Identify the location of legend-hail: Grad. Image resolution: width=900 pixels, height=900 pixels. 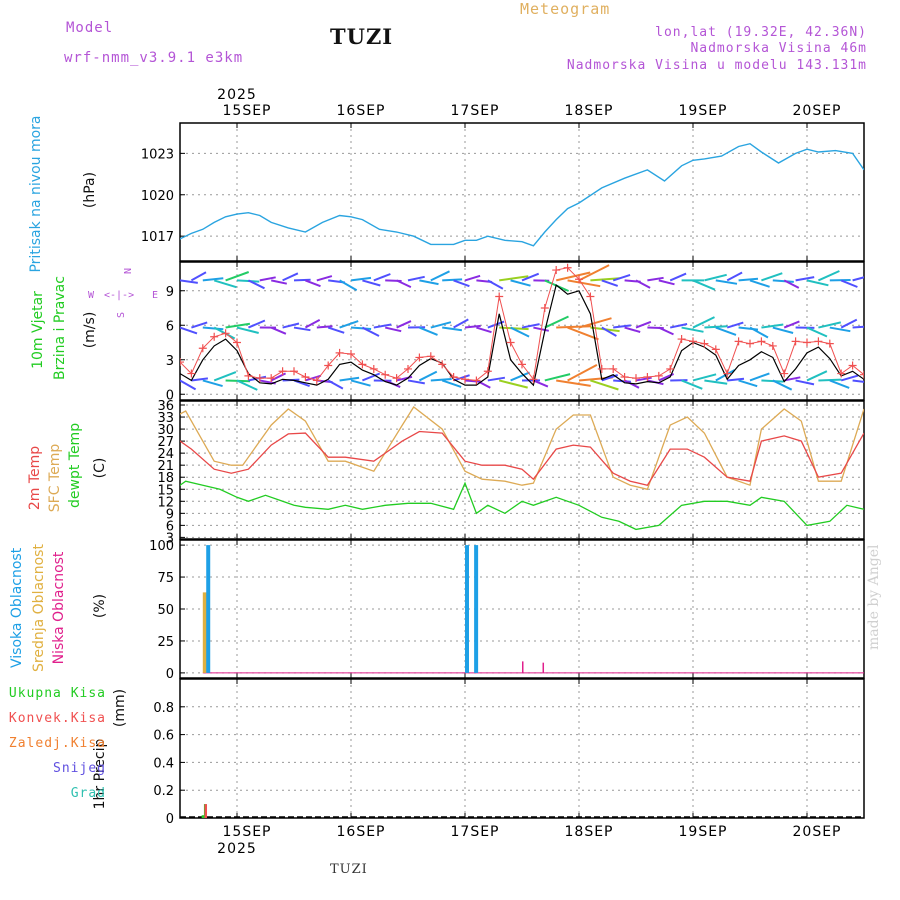
(88, 793).